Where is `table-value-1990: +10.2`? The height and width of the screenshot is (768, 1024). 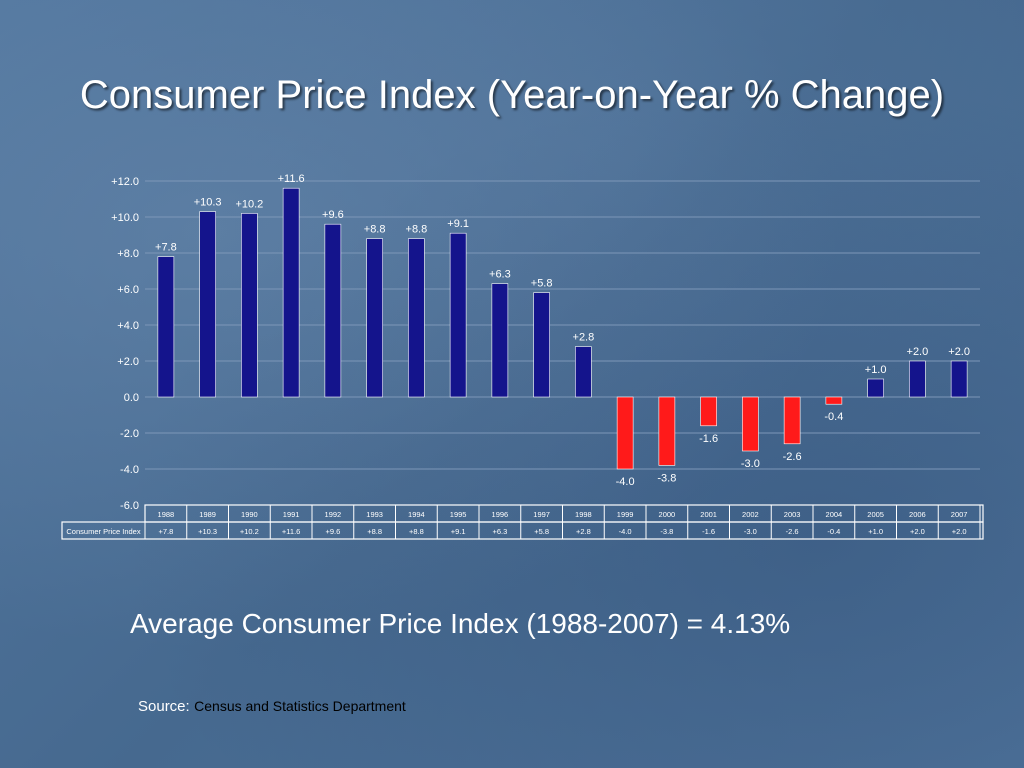
table-value-1990: +10.2 is located at coordinates (249, 531).